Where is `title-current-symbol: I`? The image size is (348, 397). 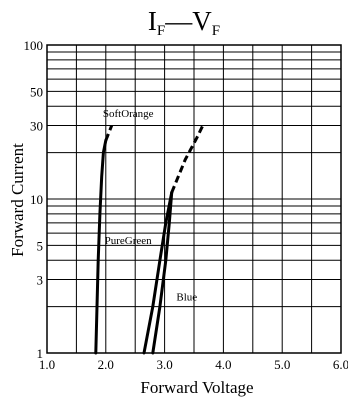 title-current-symbol: I is located at coordinates (152, 21).